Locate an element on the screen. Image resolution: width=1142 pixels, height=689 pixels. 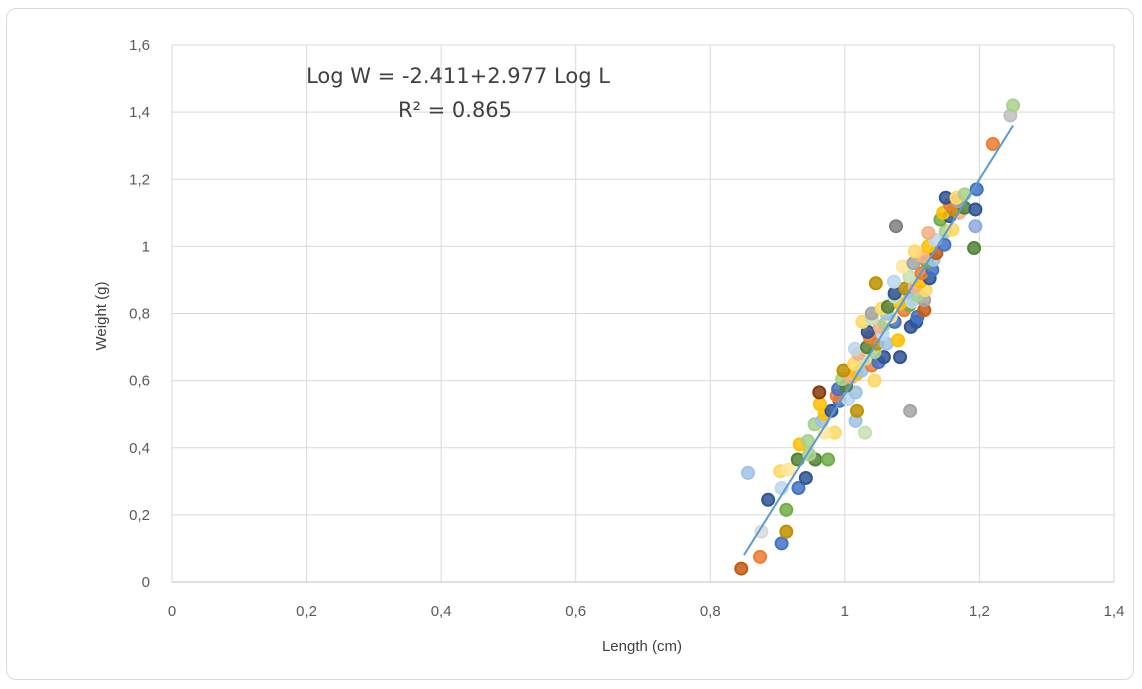
y-tick-label: 0,2 is located at coordinates (139, 515).